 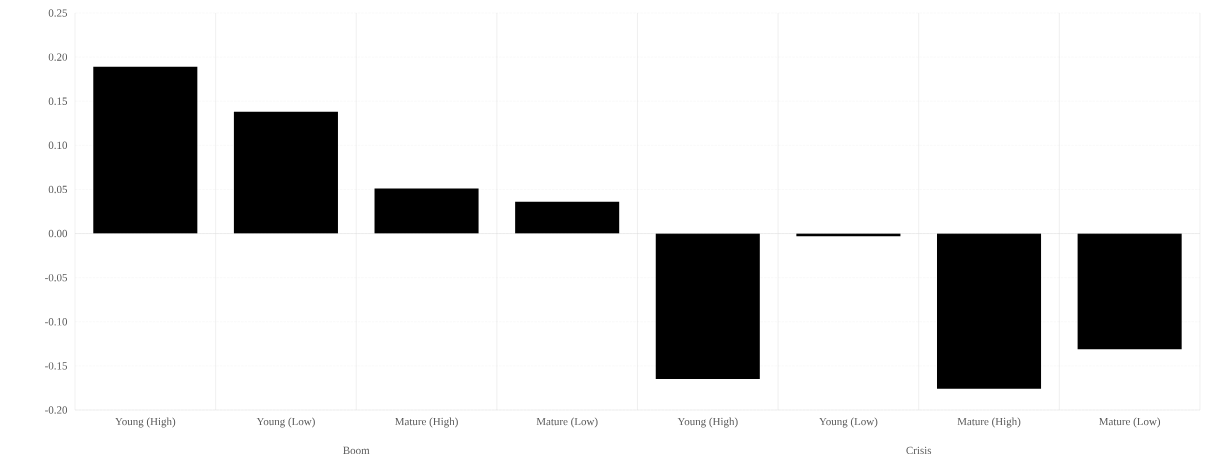 What do you see at coordinates (56, 322) in the screenshot?
I see `y-tick-label: -0.10` at bounding box center [56, 322].